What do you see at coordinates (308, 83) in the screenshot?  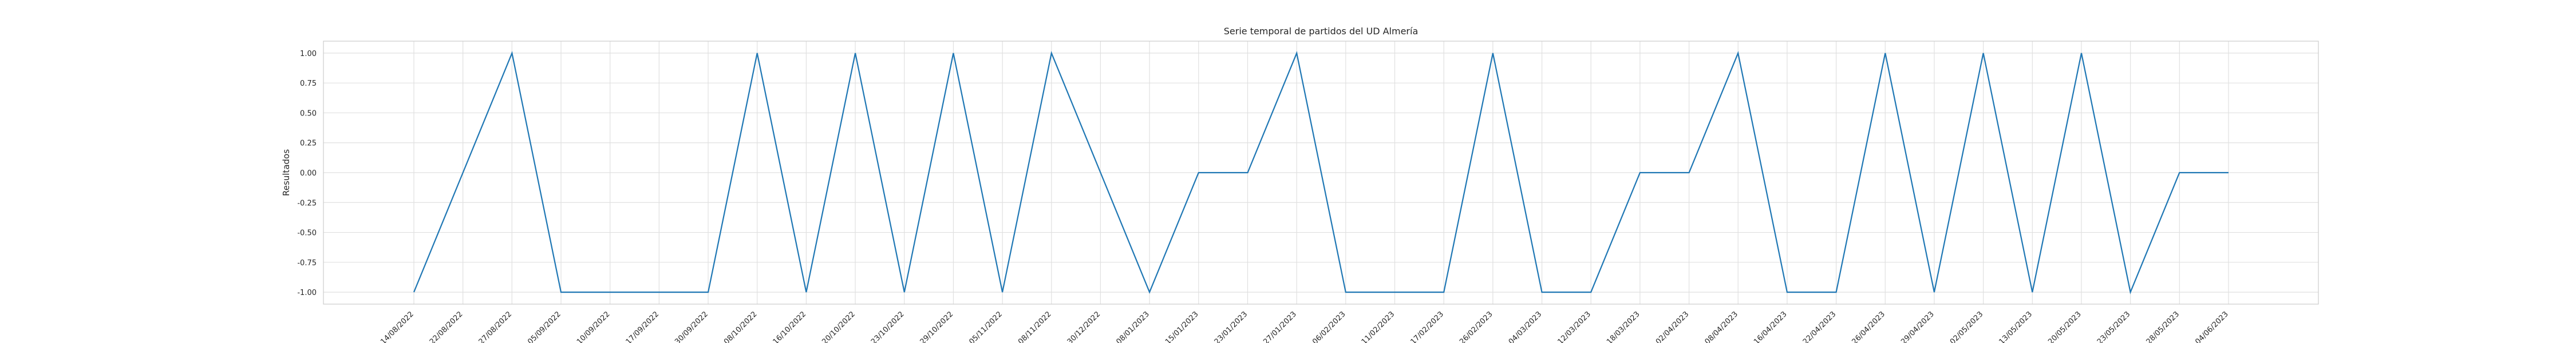 I see `y-tick-label: 0.75` at bounding box center [308, 83].